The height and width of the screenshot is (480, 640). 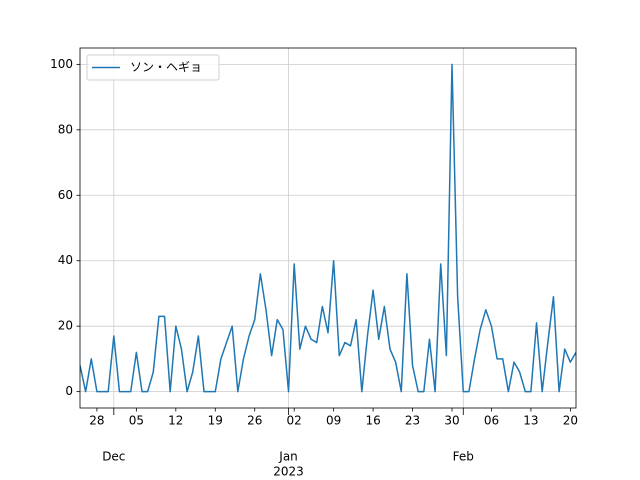 I want to click on x-tick-label: 30, so click(x=451, y=421).